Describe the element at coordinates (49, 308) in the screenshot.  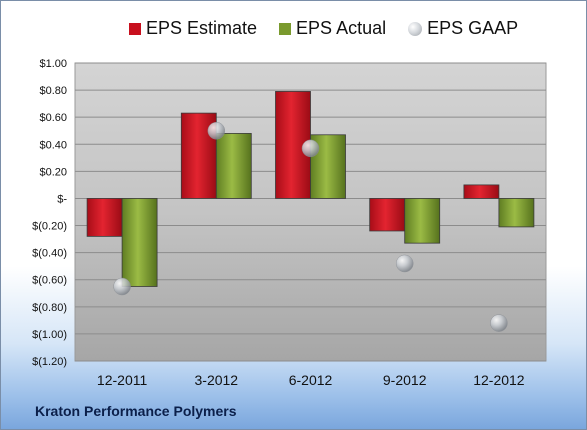
I see `y-tick-label: $(0.80)` at that location.